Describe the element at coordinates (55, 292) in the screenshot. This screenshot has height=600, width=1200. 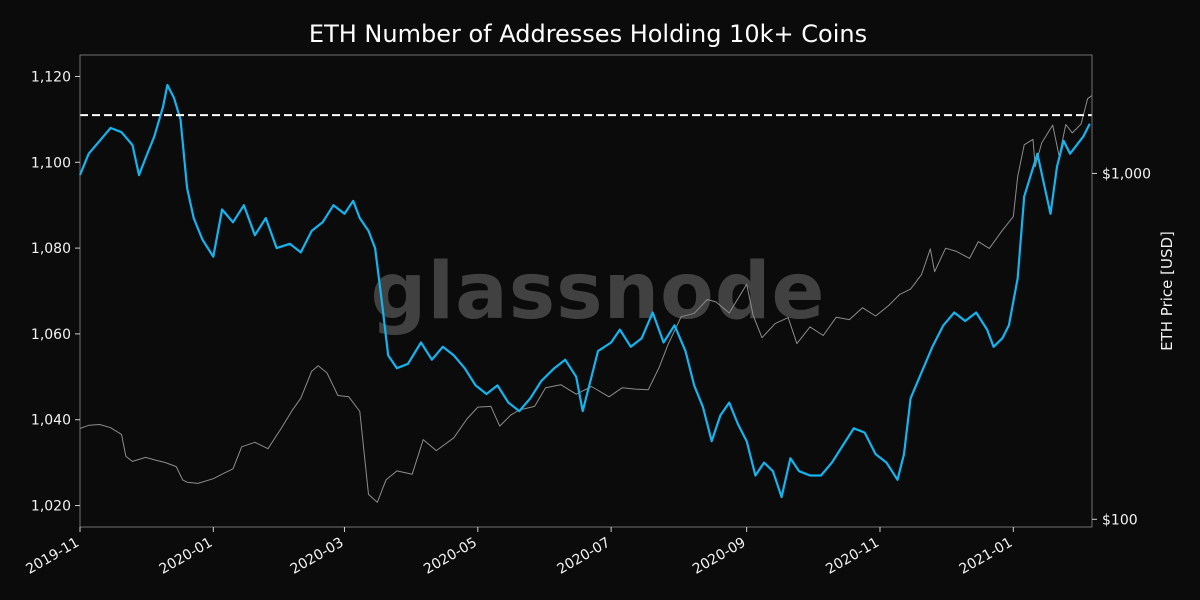
I see `y-axis-left: 1,020 1,040 1,060 1,080 1,100 1,120` at that location.